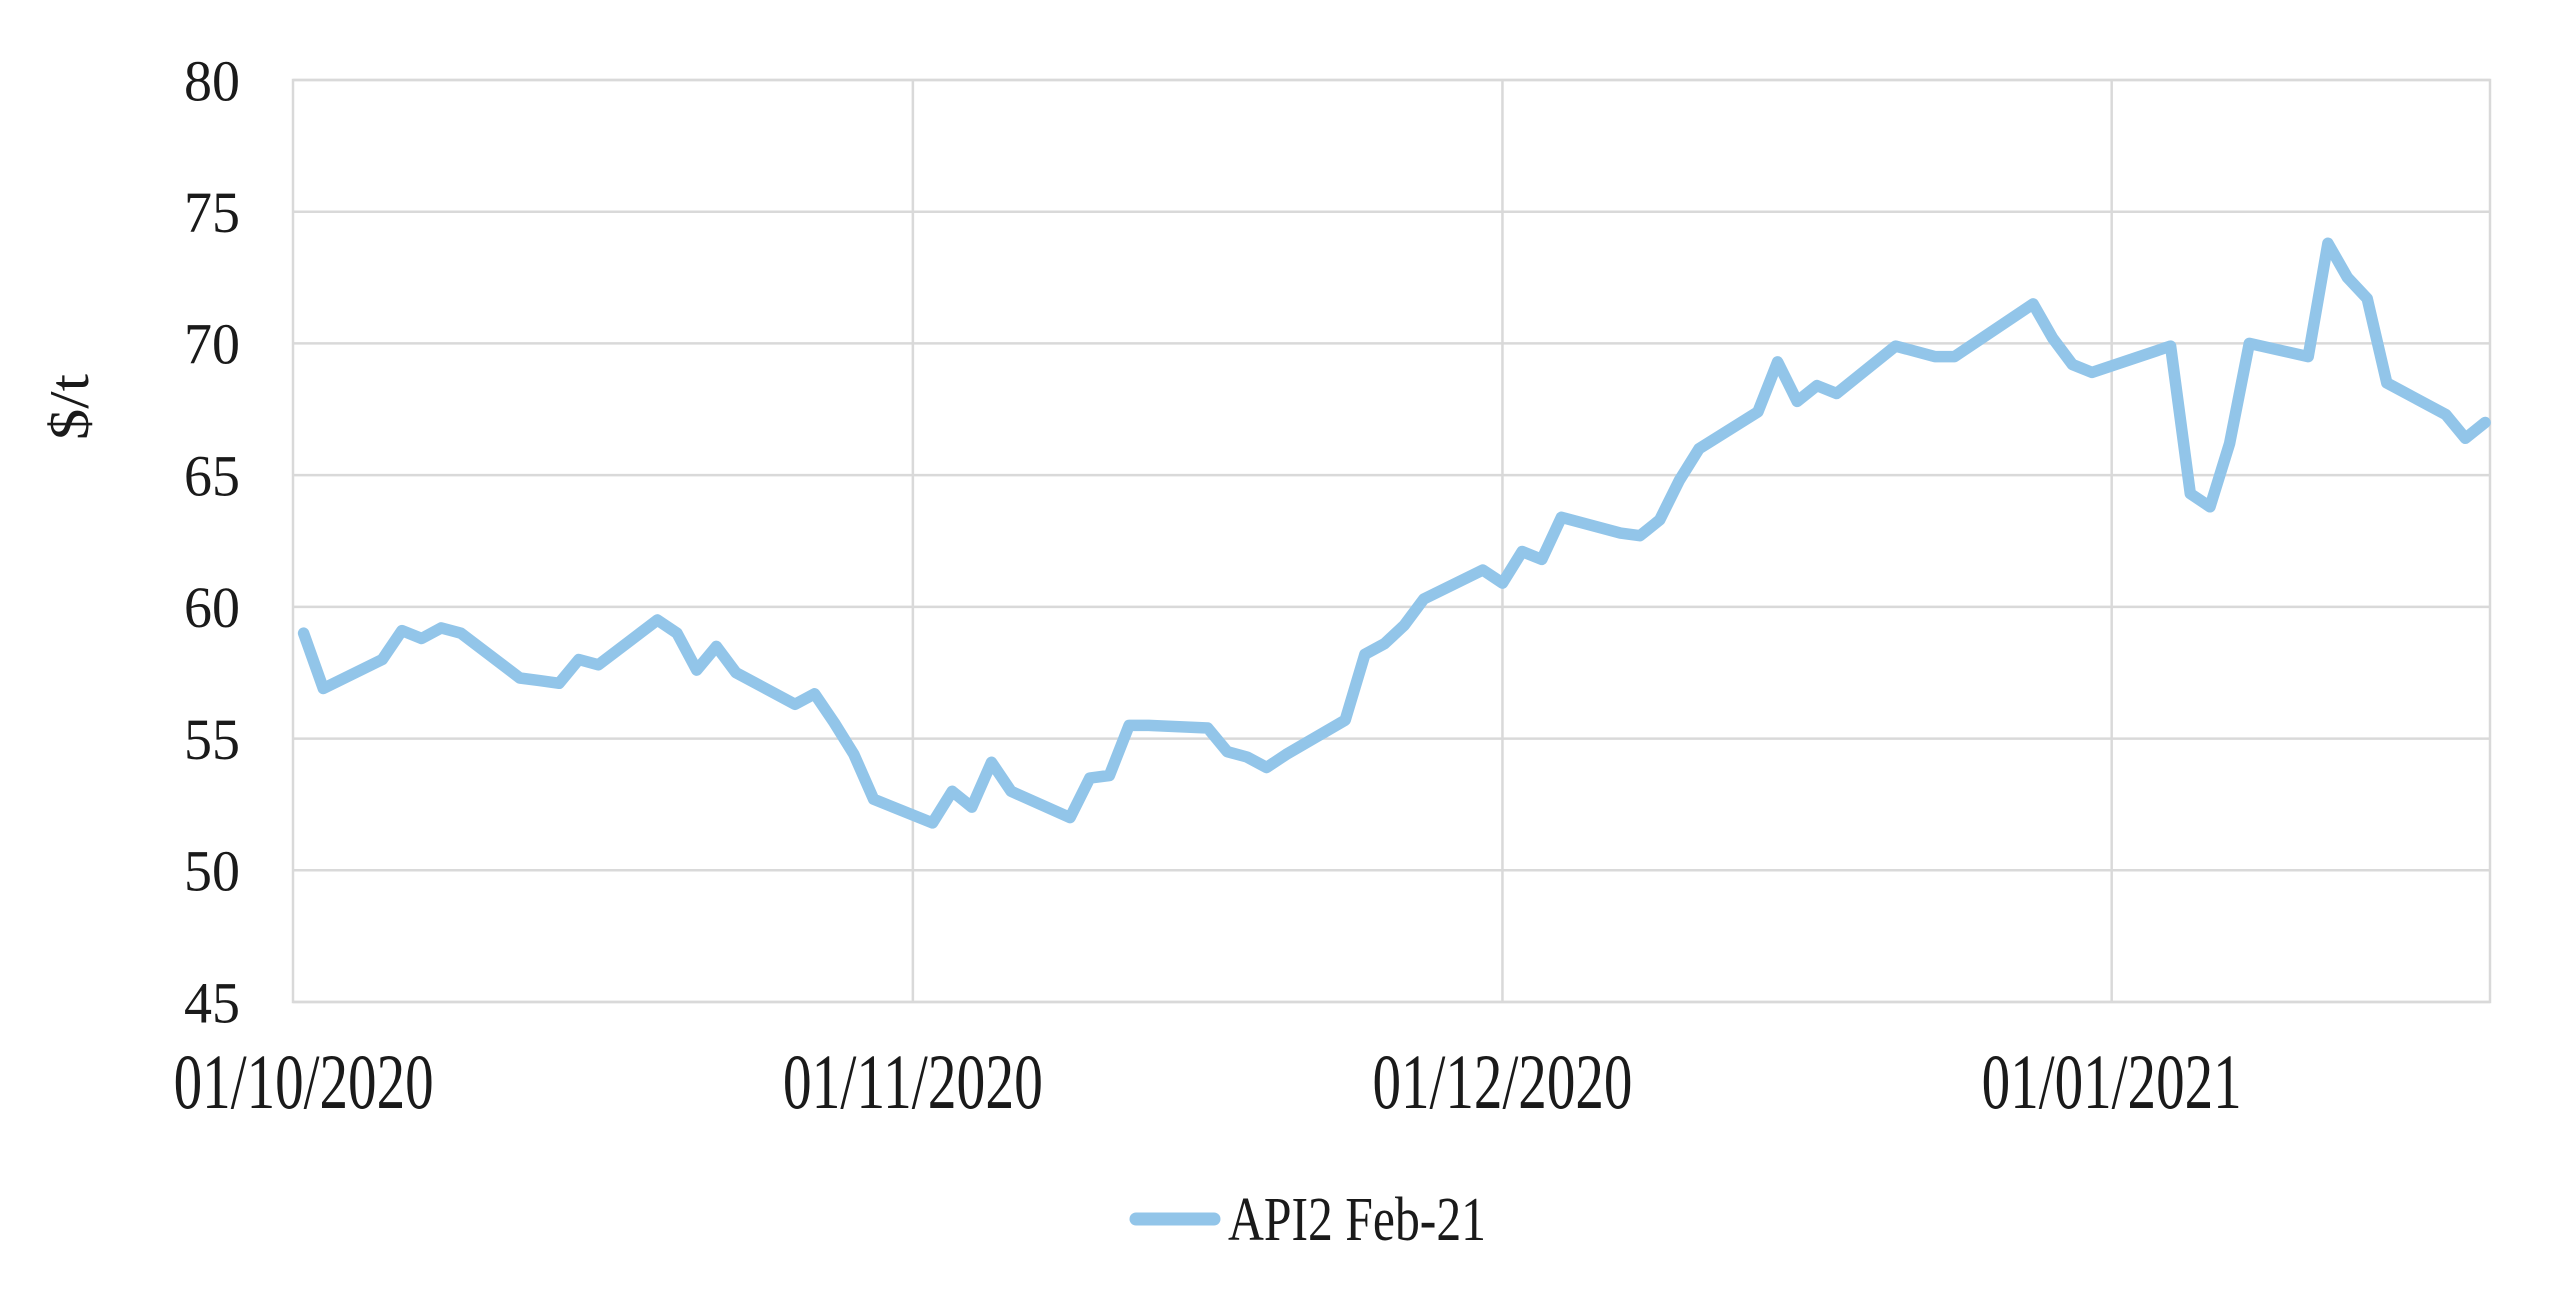 Image resolution: width=2560 pixels, height=1305 pixels. What do you see at coordinates (212, 80) in the screenshot?
I see `y-axis-tick-label: 80` at bounding box center [212, 80].